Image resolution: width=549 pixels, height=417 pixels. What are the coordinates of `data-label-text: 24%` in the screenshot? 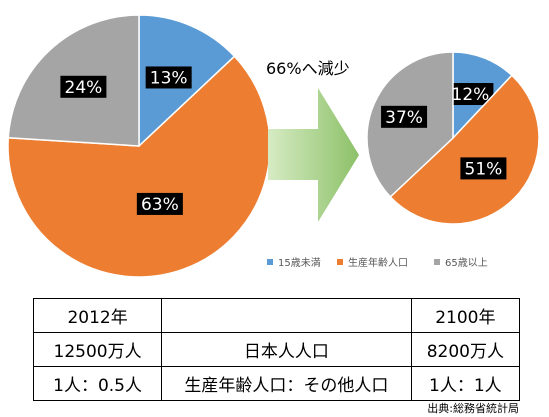 It's located at (84, 88).